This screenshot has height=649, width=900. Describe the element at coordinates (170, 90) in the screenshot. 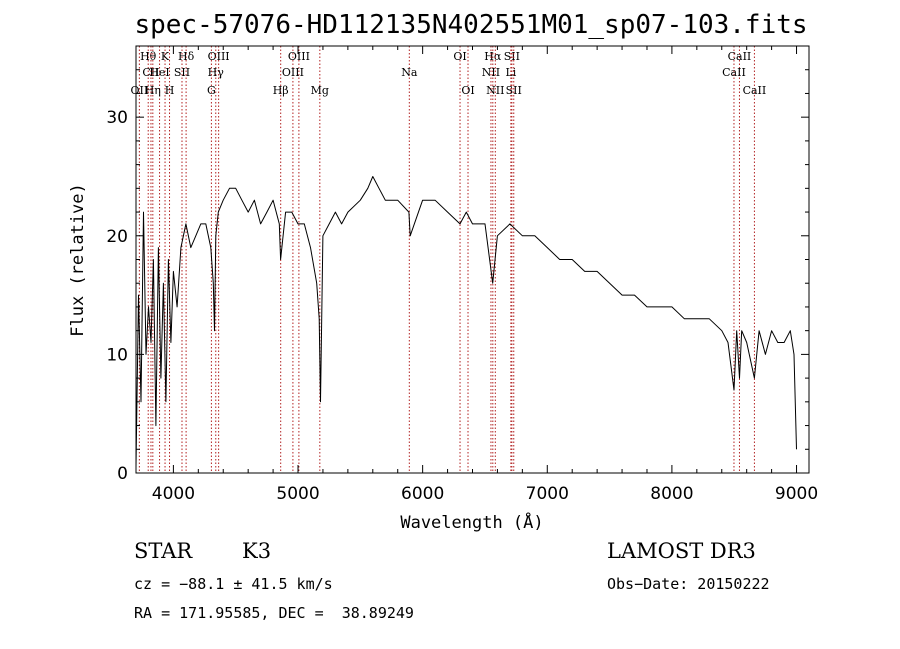

I see `line-label: H` at that location.